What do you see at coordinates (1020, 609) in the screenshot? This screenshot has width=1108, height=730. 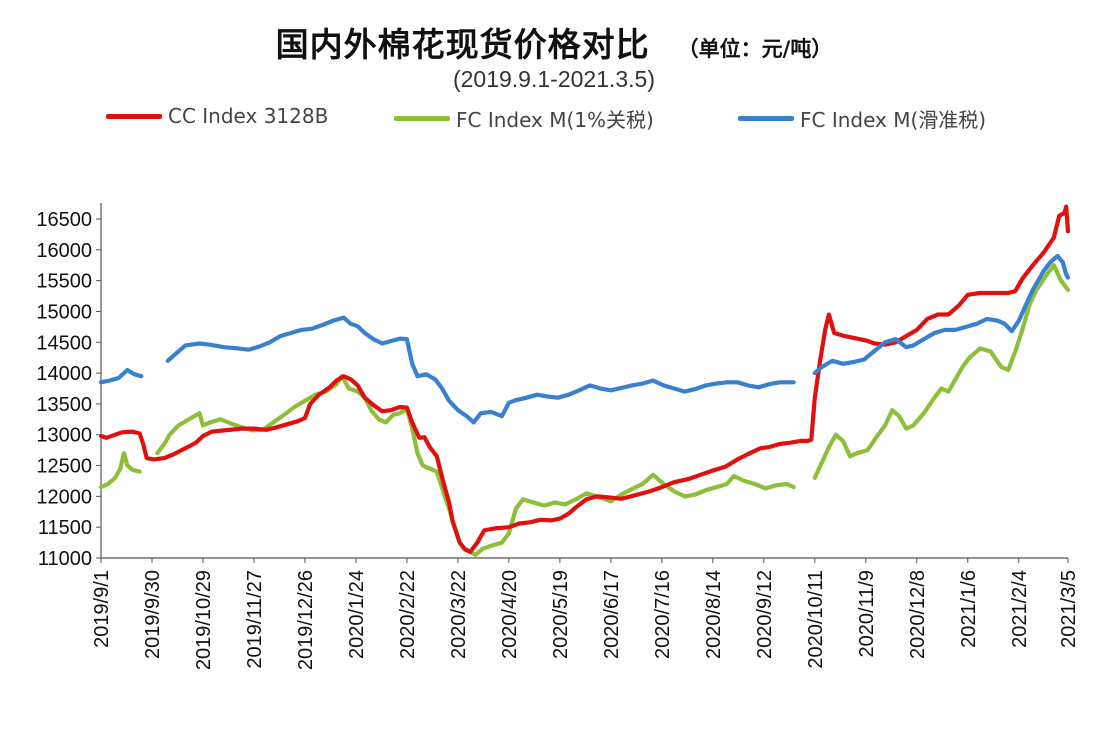 I see `x-tick-label: 2021/2/4` at bounding box center [1020, 609].